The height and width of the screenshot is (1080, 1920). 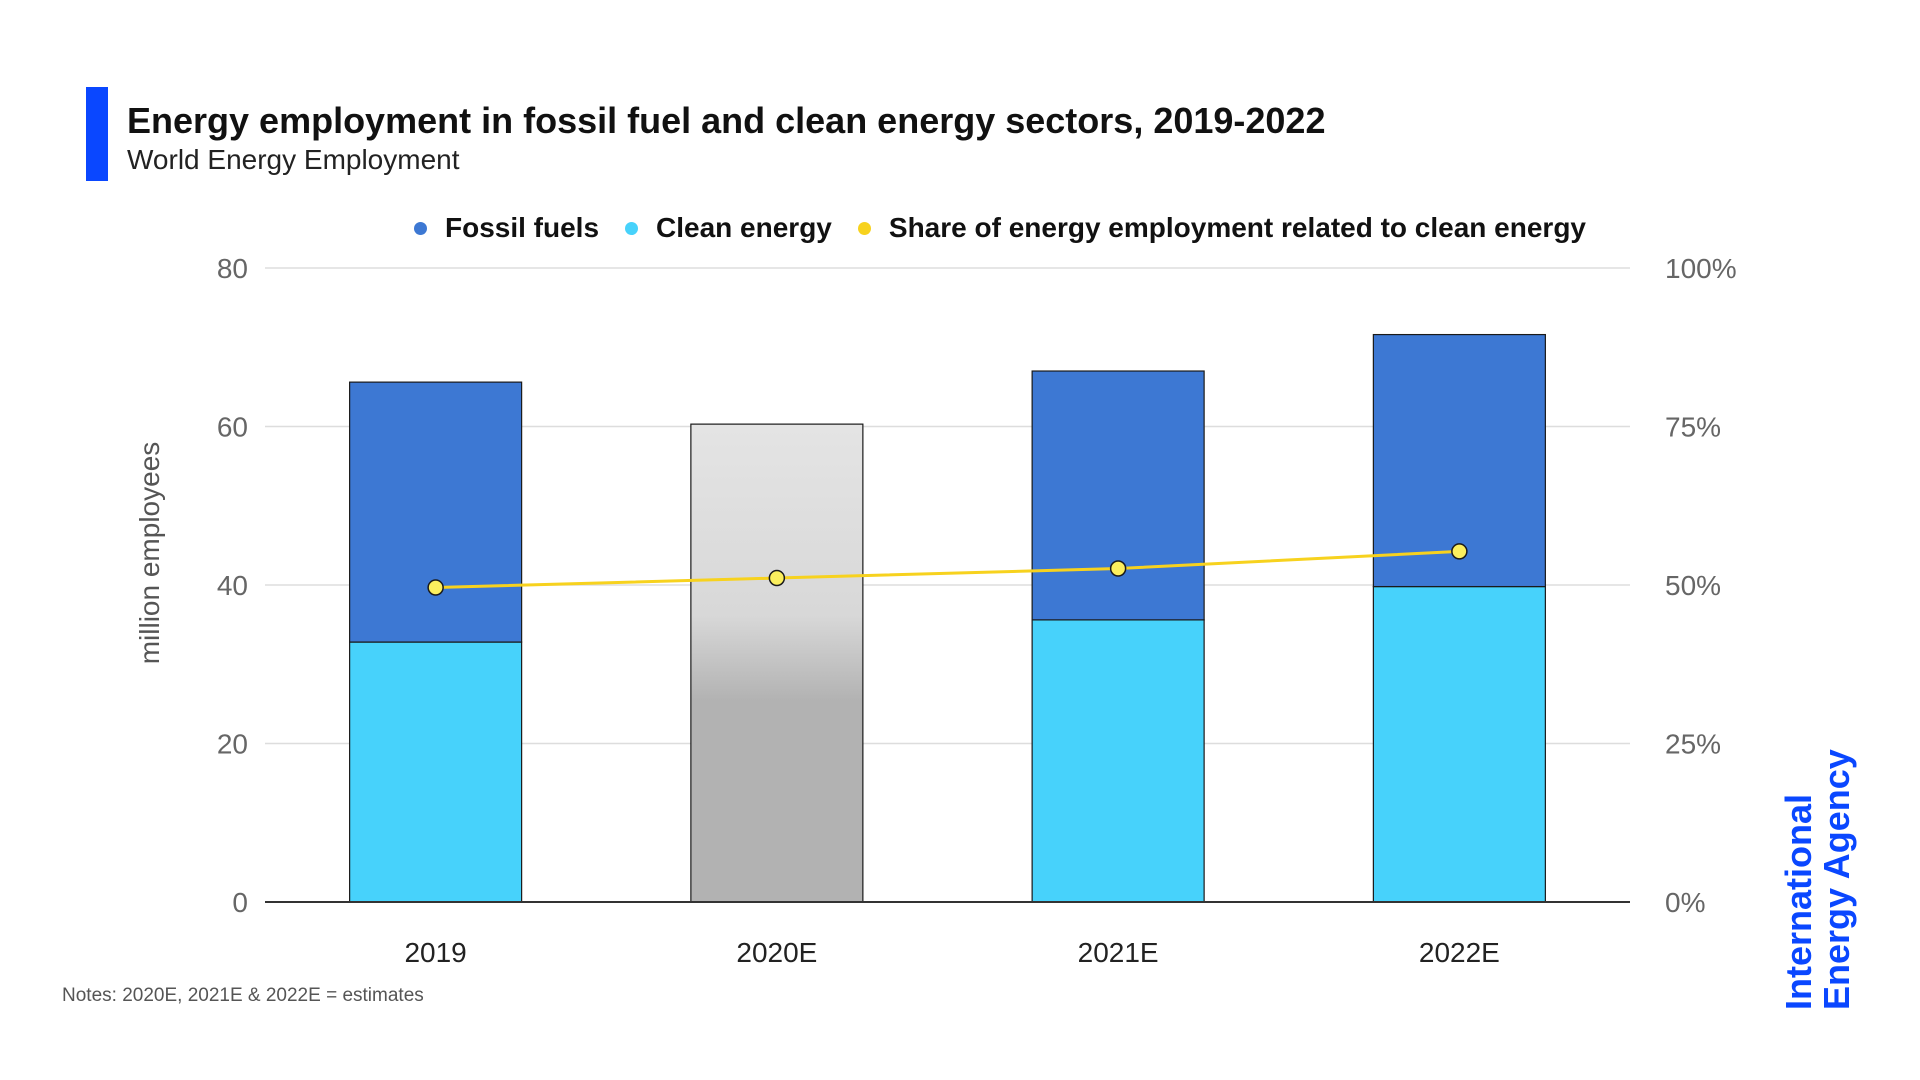 What do you see at coordinates (232, 585) in the screenshot?
I see `y-tick-label: 40` at bounding box center [232, 585].